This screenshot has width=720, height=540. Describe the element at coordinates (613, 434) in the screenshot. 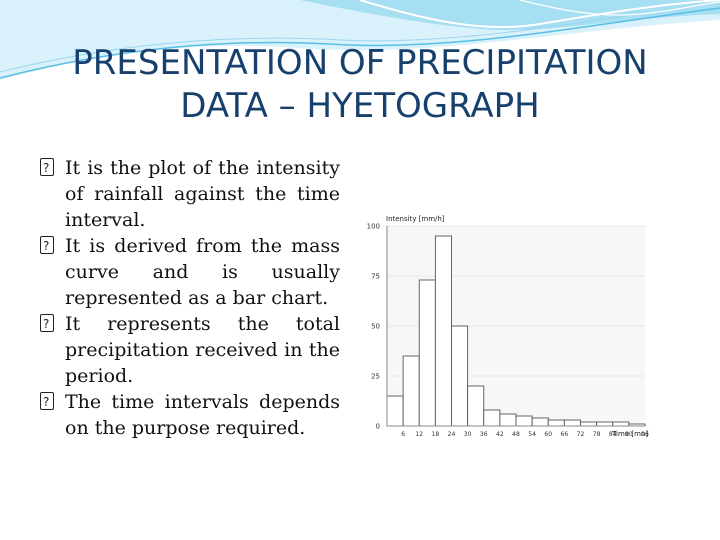

I see `x-tick-label: 84` at that location.